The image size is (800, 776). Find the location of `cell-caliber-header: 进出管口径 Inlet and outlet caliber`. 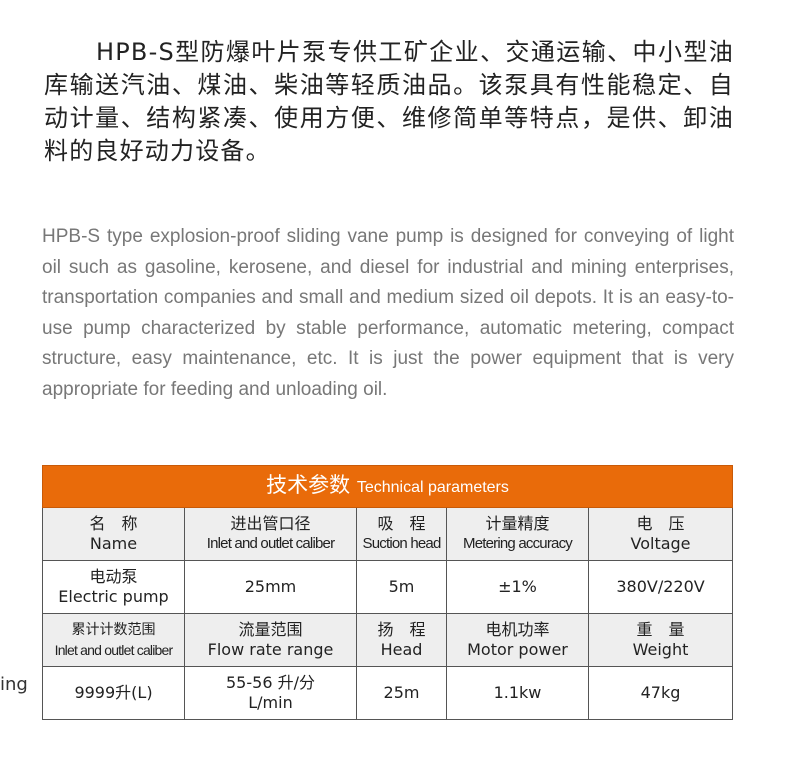

cell-caliber-header: 进出管口径 Inlet and outlet caliber is located at coordinates (270, 534).